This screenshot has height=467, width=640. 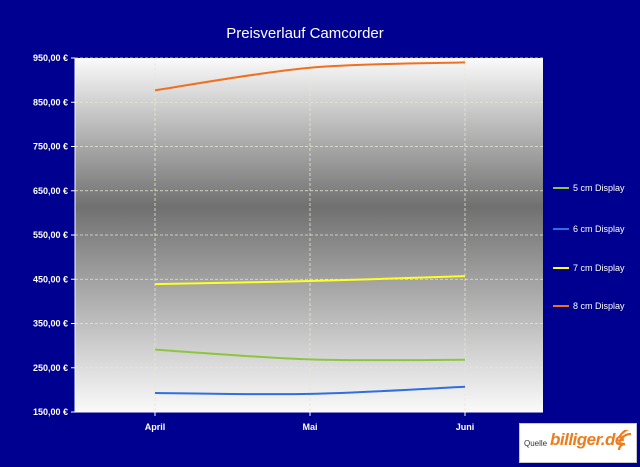 What do you see at coordinates (50, 235) in the screenshot?
I see `y-tick-label: 550,00 €` at bounding box center [50, 235].